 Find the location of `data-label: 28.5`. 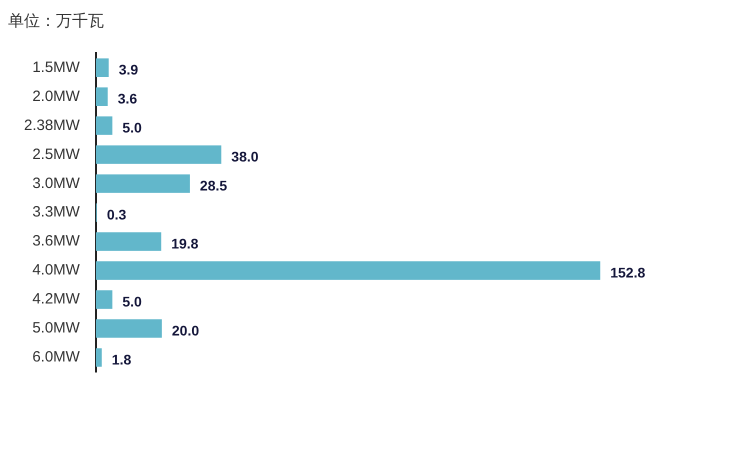

data-label: 28.5 is located at coordinates (214, 185).